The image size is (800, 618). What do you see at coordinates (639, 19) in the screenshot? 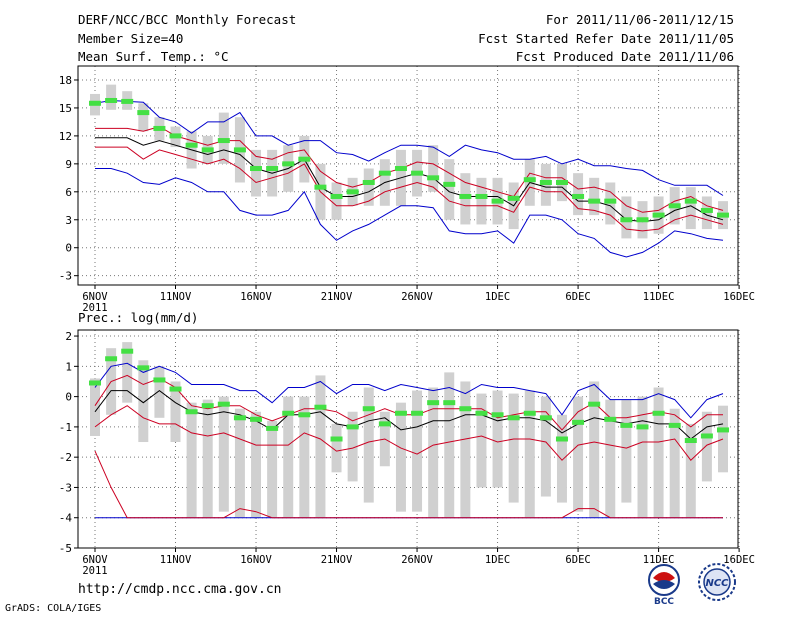
I see `forecast-period: For 2011/11/06-2011/12/15` at bounding box center [639, 19].